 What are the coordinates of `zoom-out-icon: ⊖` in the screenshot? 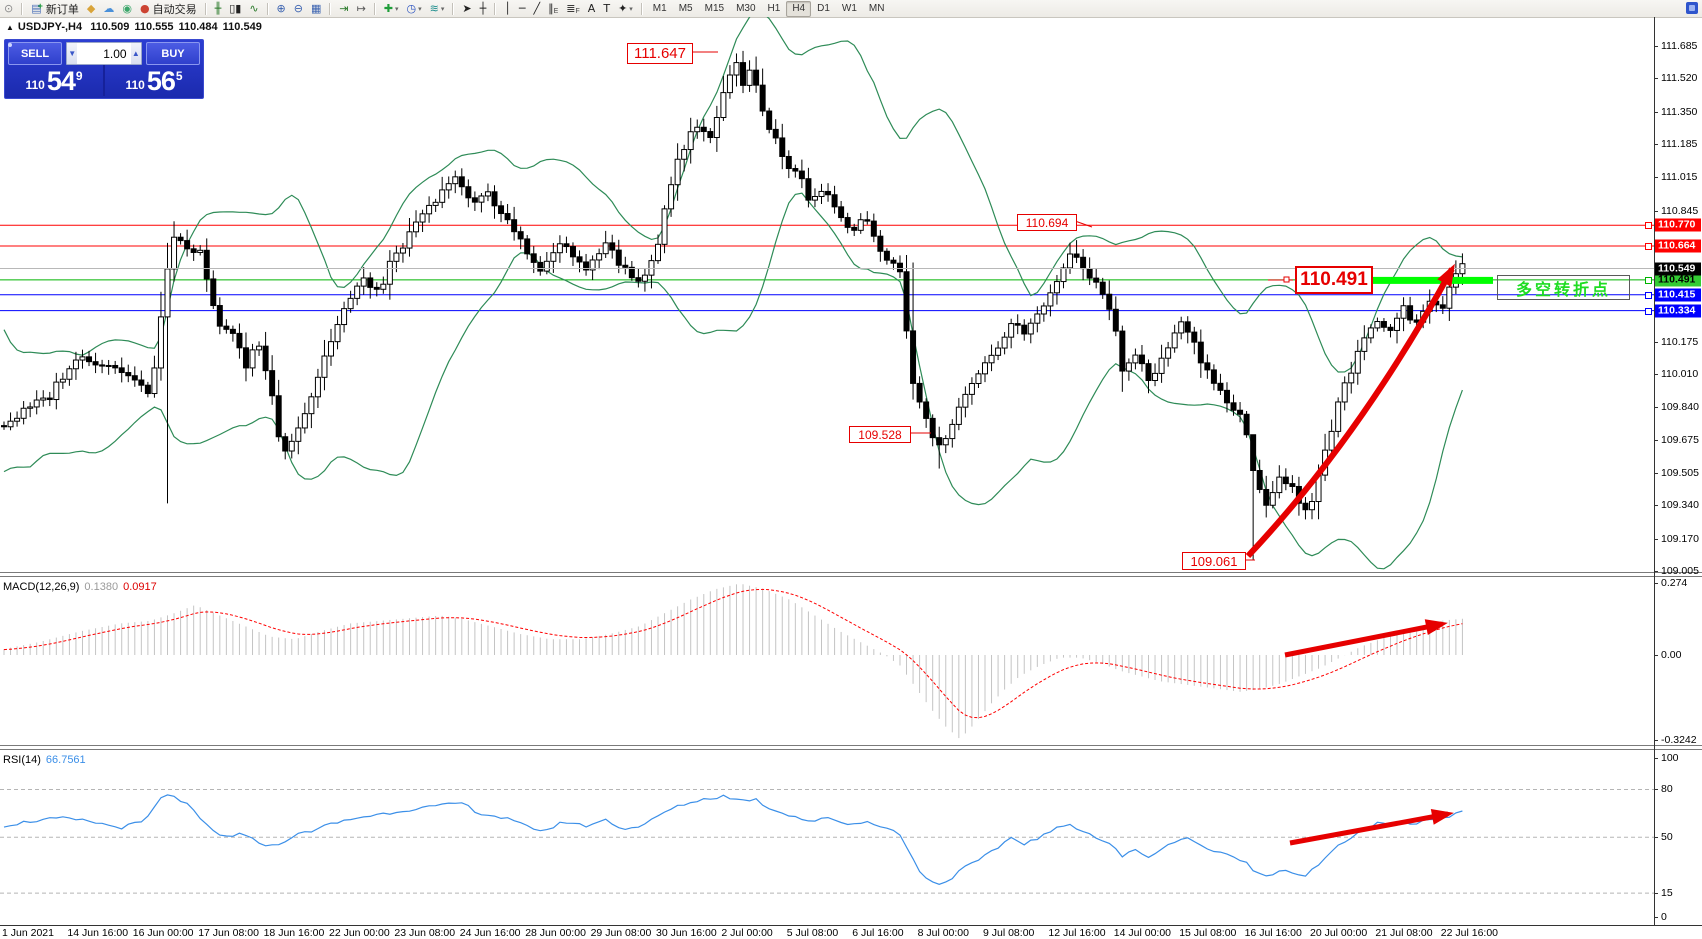 It's located at (298, 8).